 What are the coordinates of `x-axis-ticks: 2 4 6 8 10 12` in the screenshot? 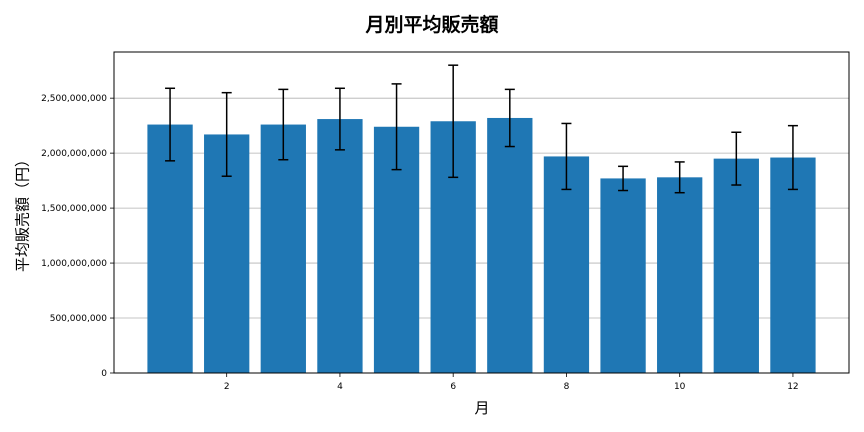 It's located at (511, 382).